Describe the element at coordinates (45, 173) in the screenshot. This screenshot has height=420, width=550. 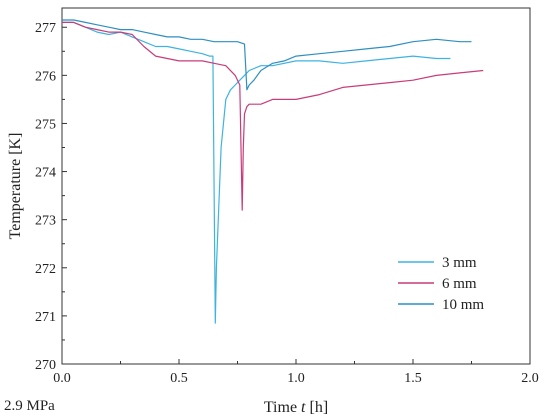
I see `y-tick-label: 274` at that location.